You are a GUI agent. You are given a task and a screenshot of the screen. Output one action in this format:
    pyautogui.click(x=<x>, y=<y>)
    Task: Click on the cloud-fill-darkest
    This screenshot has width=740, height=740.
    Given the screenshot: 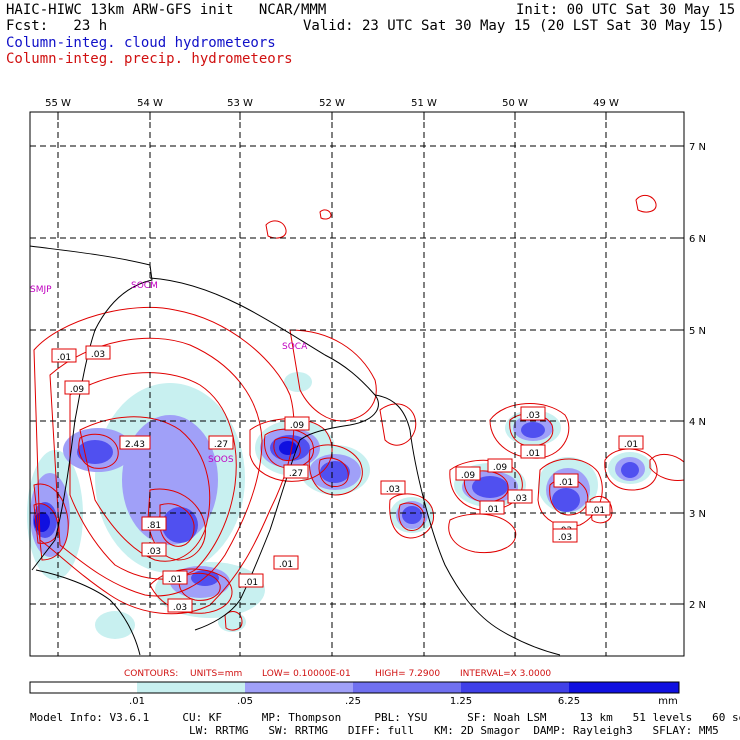 What is the action you would take?
    pyautogui.click(x=288, y=448)
    